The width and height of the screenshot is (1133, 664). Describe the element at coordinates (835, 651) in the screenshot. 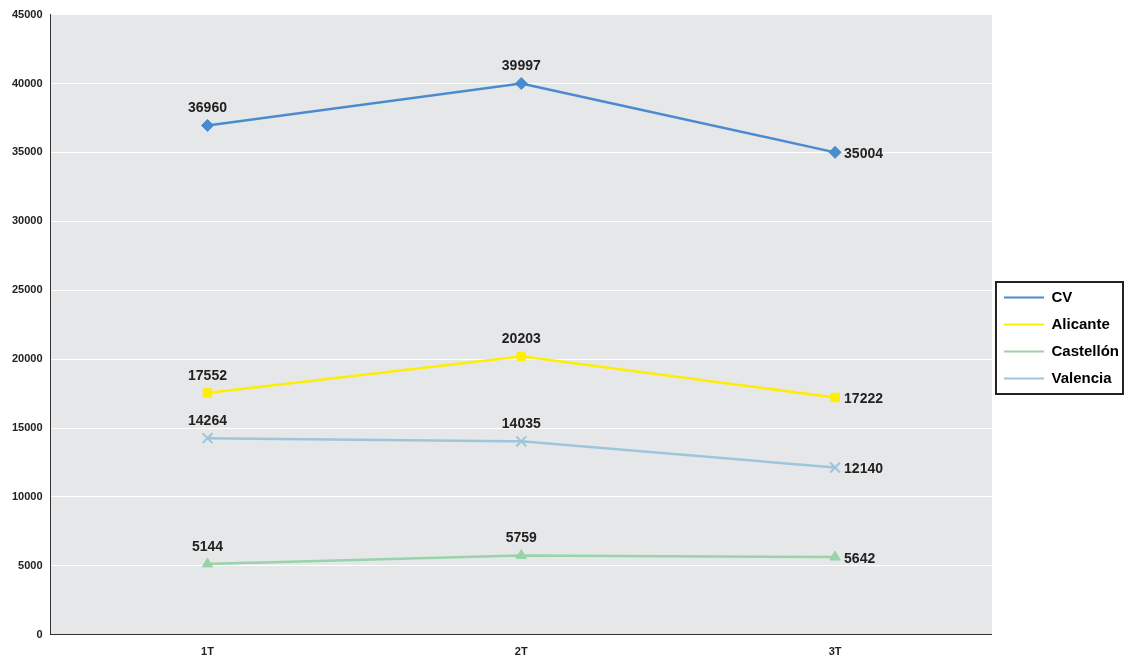

I see `x-tick-label: 3T` at that location.